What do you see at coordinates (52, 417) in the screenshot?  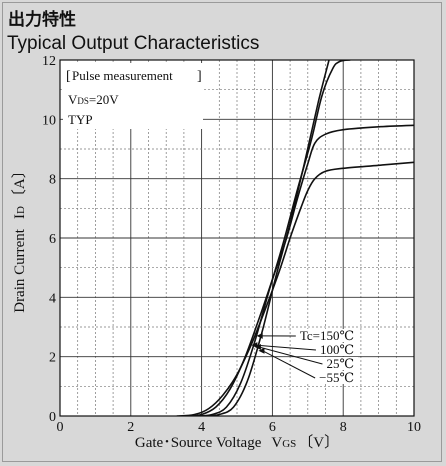 I see `y-tick-label: 0` at bounding box center [52, 417].